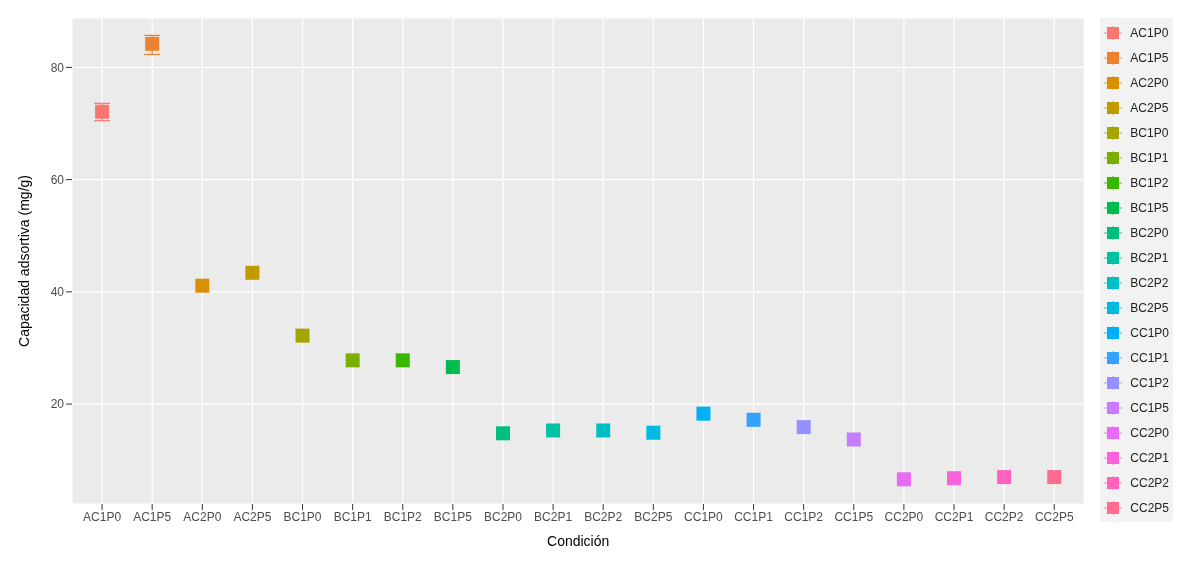  Describe the element at coordinates (954, 516) in the screenshot. I see `x-tick-label: CC2P1` at that location.